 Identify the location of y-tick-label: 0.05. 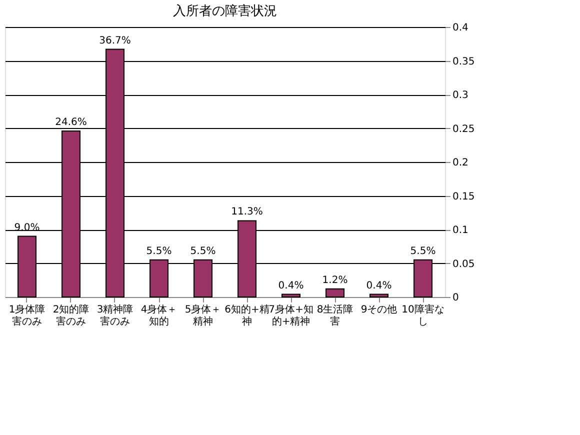
(463, 264).